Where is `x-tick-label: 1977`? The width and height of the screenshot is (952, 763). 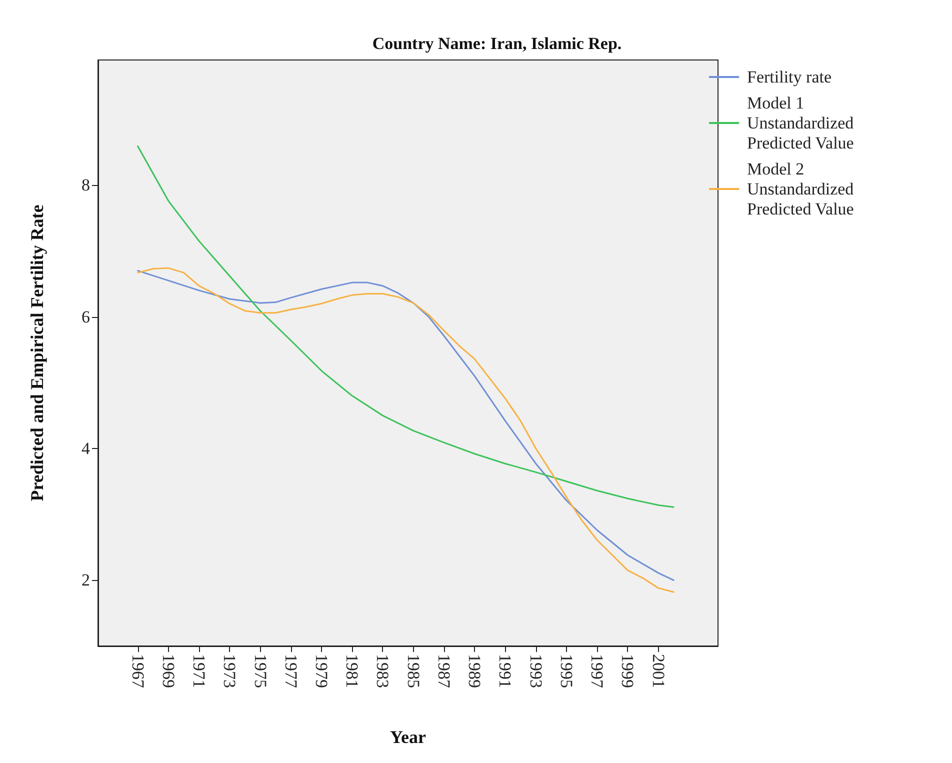 x-tick-label: 1977 is located at coordinates (290, 671).